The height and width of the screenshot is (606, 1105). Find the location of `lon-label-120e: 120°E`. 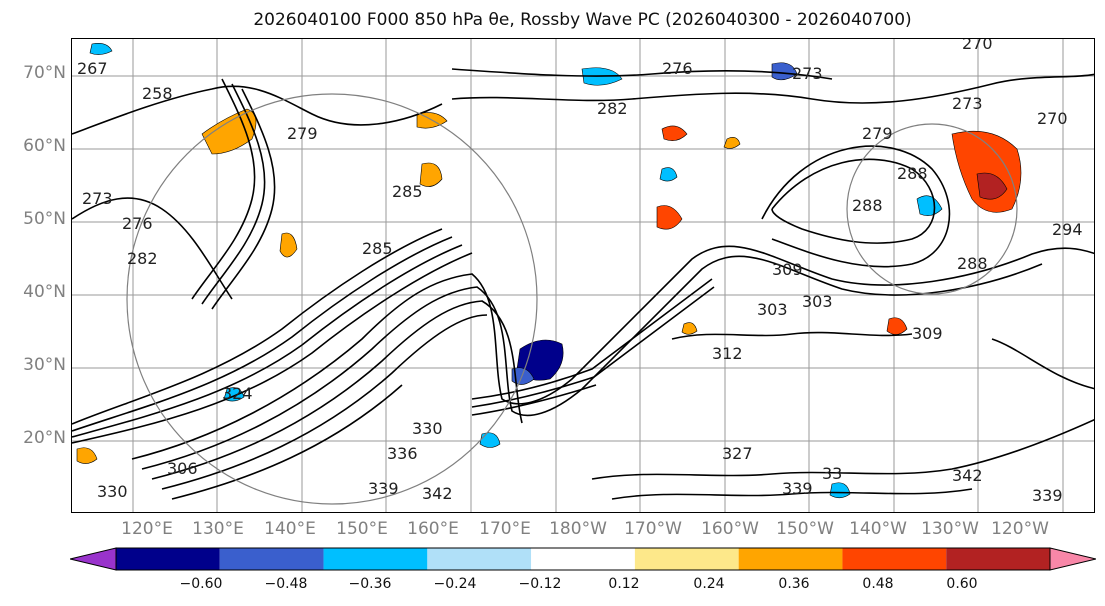

lon-label-120e: 120°E is located at coordinates (147, 529).